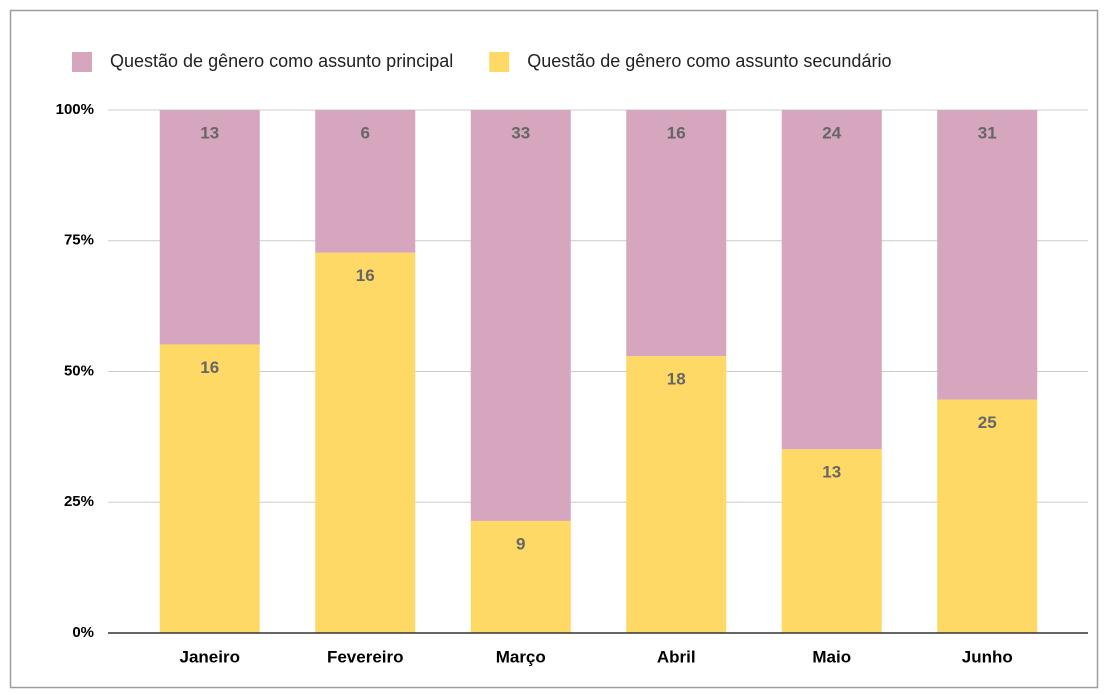 The image size is (1108, 695). I want to click on data-label: 24, so click(831, 132).